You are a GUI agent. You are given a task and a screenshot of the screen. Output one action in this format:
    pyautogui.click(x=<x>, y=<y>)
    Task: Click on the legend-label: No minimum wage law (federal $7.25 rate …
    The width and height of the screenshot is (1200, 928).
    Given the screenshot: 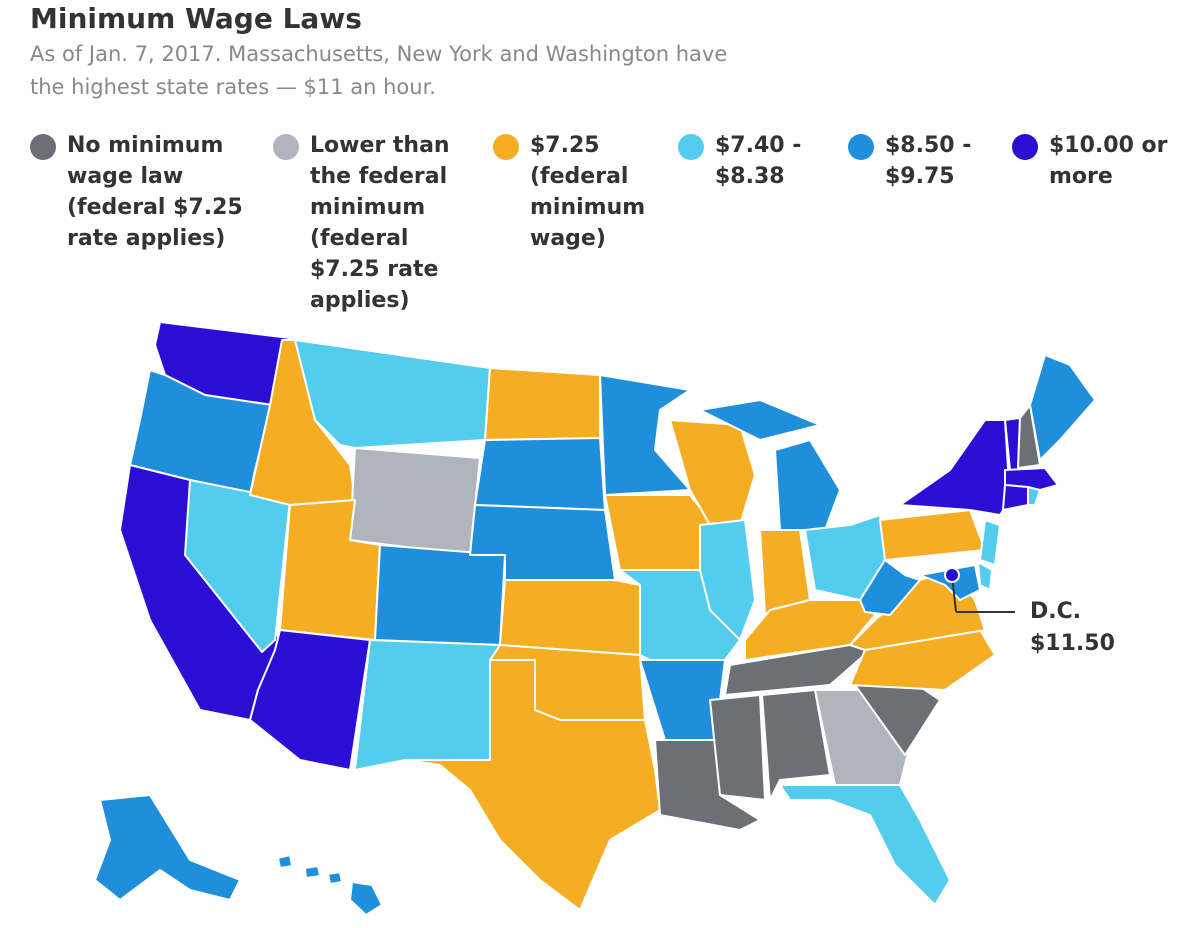 What is the action you would take?
    pyautogui.click(x=155, y=192)
    